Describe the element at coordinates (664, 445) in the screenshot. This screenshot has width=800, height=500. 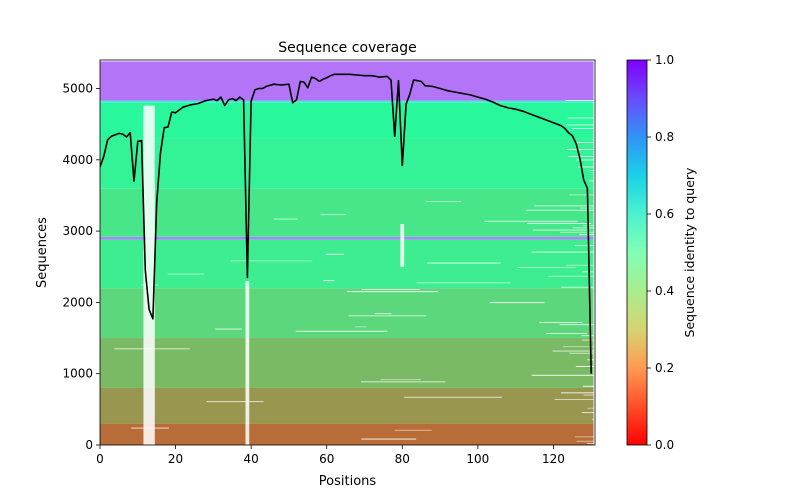
I see `colorbar-tick-label: 0.0` at that location.